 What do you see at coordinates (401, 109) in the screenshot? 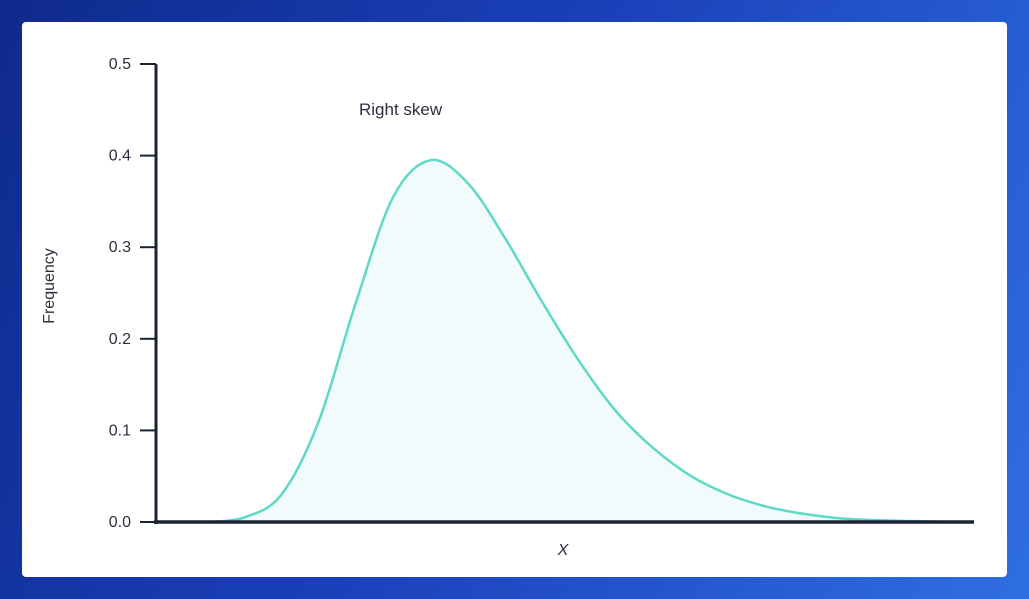
I see `chart-annotation: Right skew` at bounding box center [401, 109].